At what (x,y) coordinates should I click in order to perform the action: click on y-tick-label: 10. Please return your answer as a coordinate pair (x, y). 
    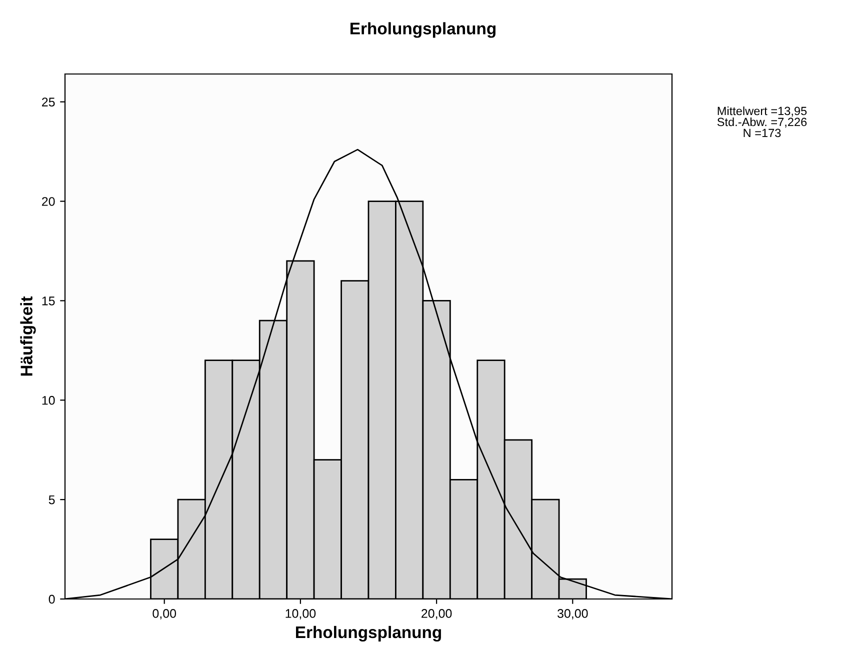
    Looking at the image, I should click on (48, 400).